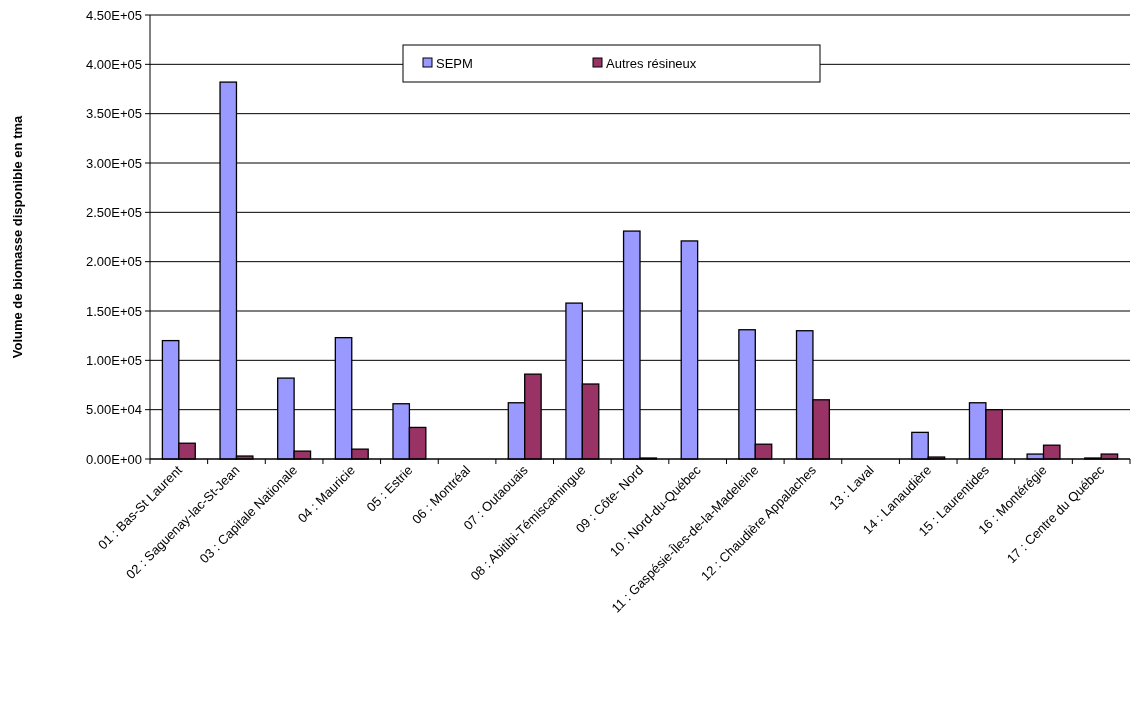 The image size is (1145, 706). What do you see at coordinates (113, 410) in the screenshot?
I see `y-tick-label: 5.00E+04` at bounding box center [113, 410].